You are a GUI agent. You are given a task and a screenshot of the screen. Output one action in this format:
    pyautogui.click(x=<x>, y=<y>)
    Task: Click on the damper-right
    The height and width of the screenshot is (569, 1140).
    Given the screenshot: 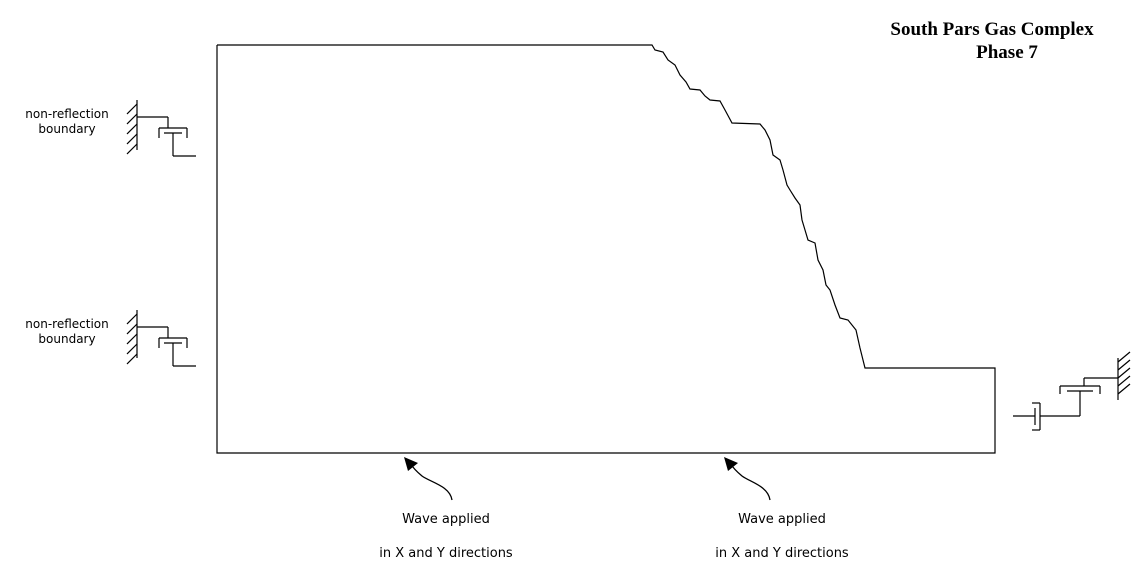 What is the action you would take?
    pyautogui.click(x=1071, y=391)
    